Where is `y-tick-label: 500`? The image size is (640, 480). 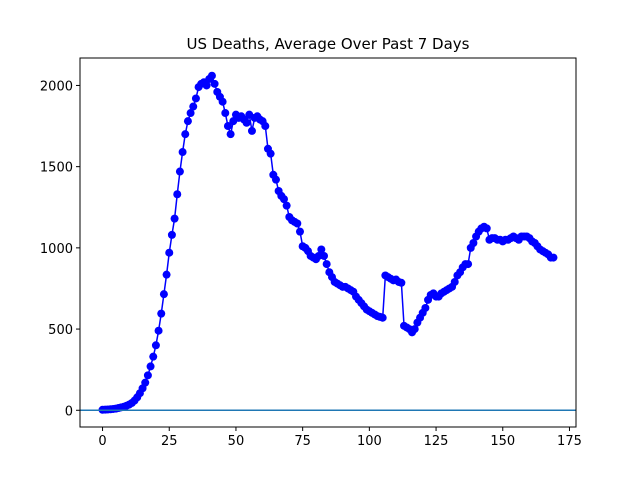
y-tick-label: 500 is located at coordinates (60, 330).